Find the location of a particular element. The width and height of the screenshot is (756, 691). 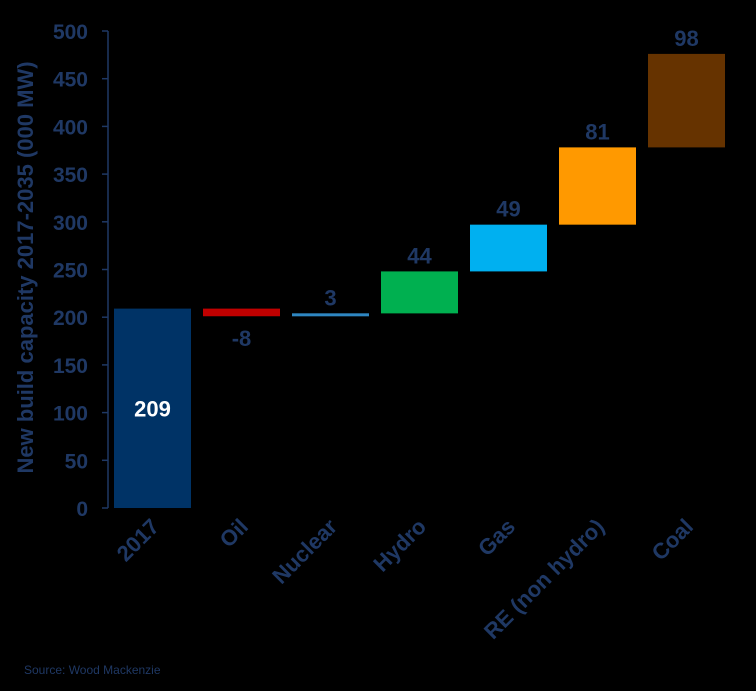

x-tick-label: 2017 is located at coordinates (138, 540).